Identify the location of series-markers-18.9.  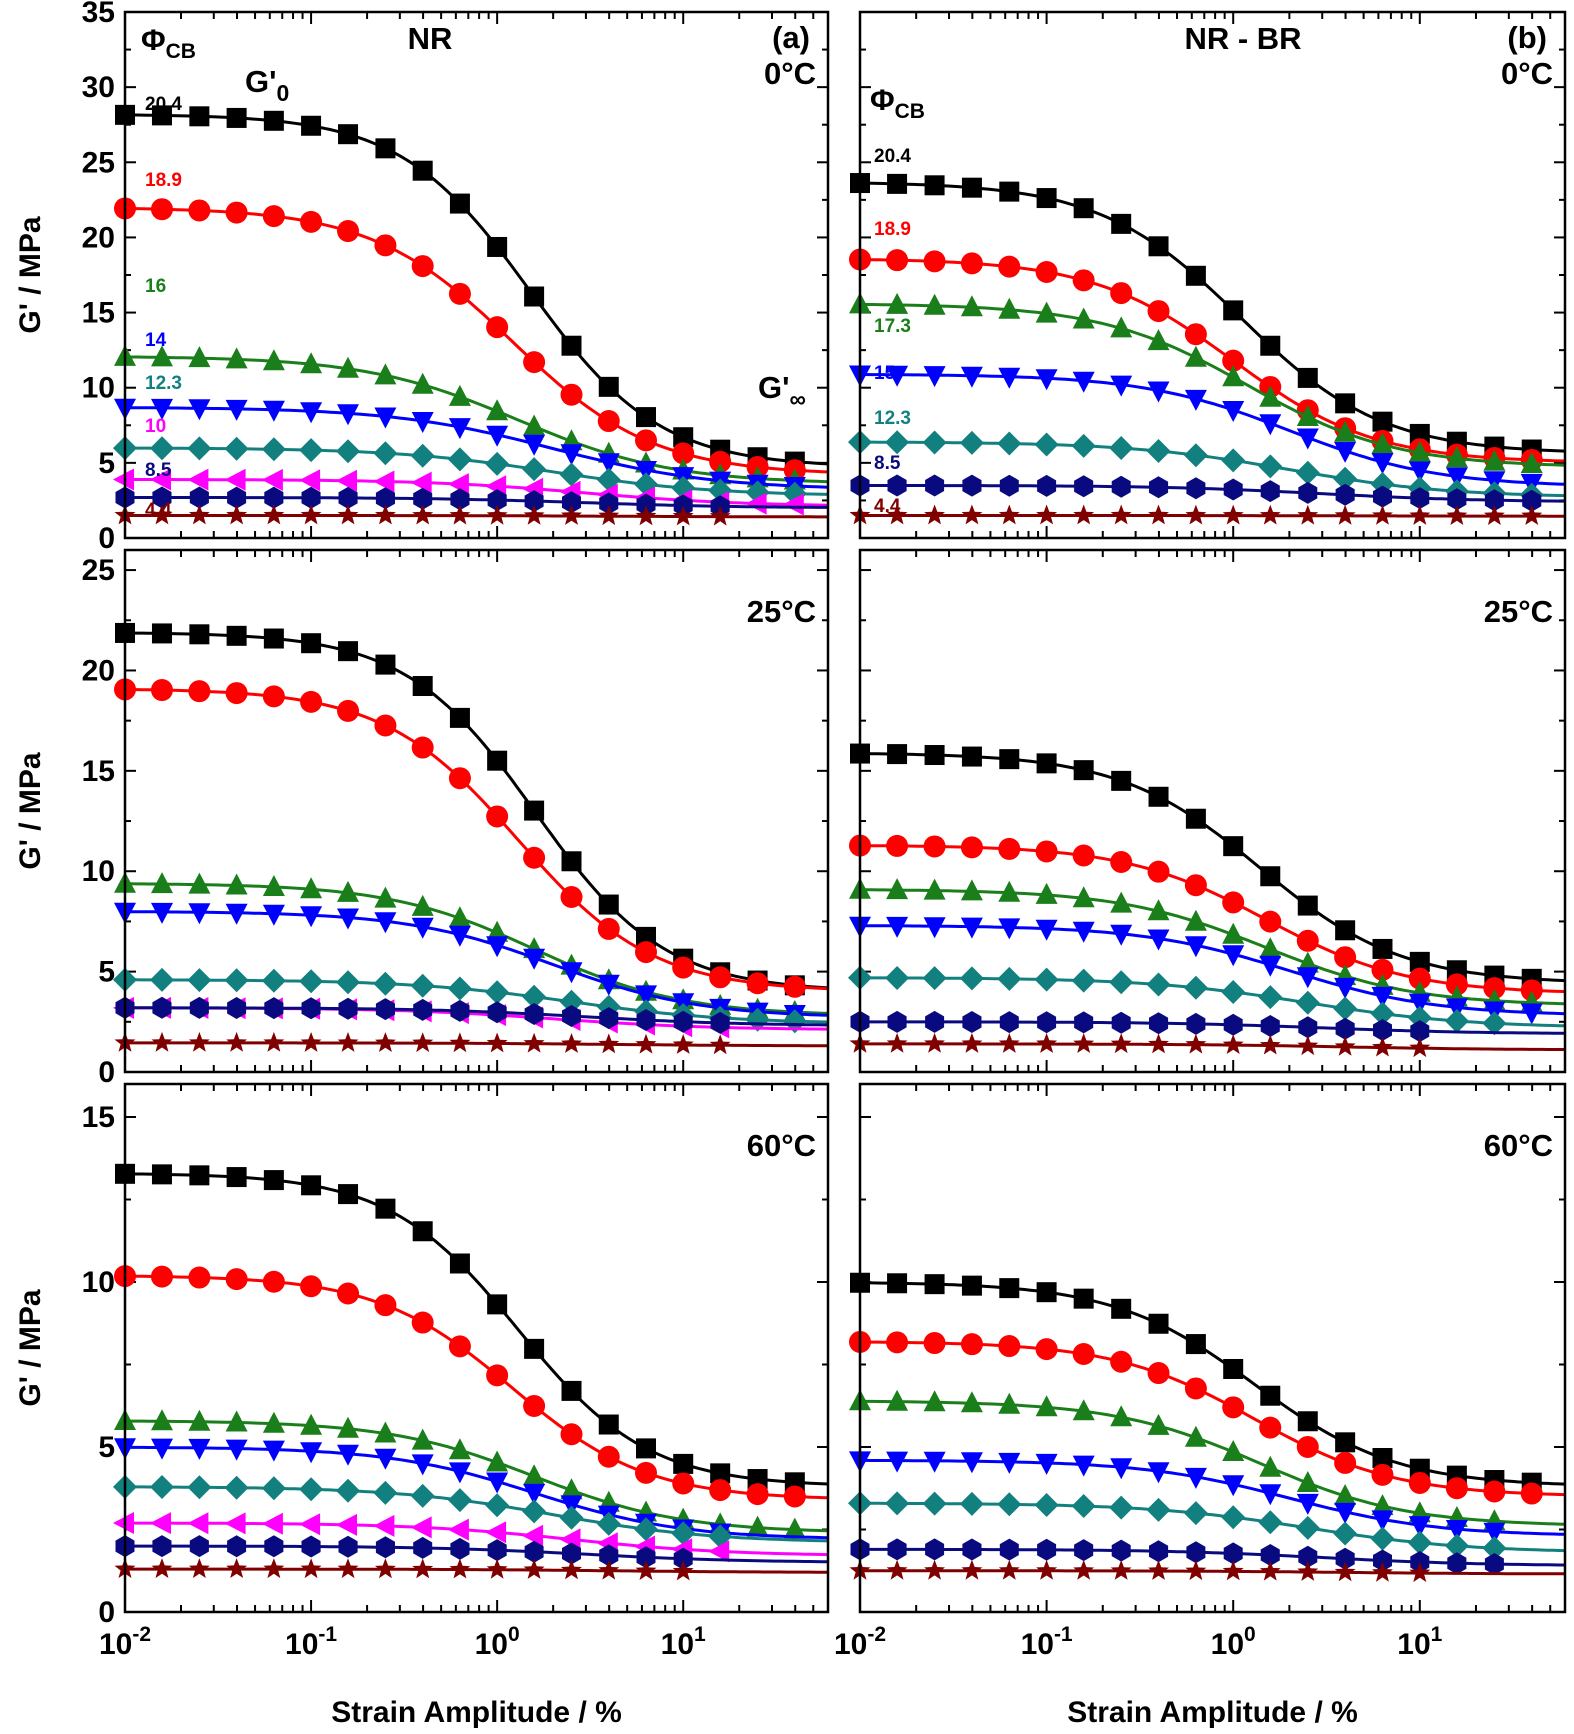
(460, 838).